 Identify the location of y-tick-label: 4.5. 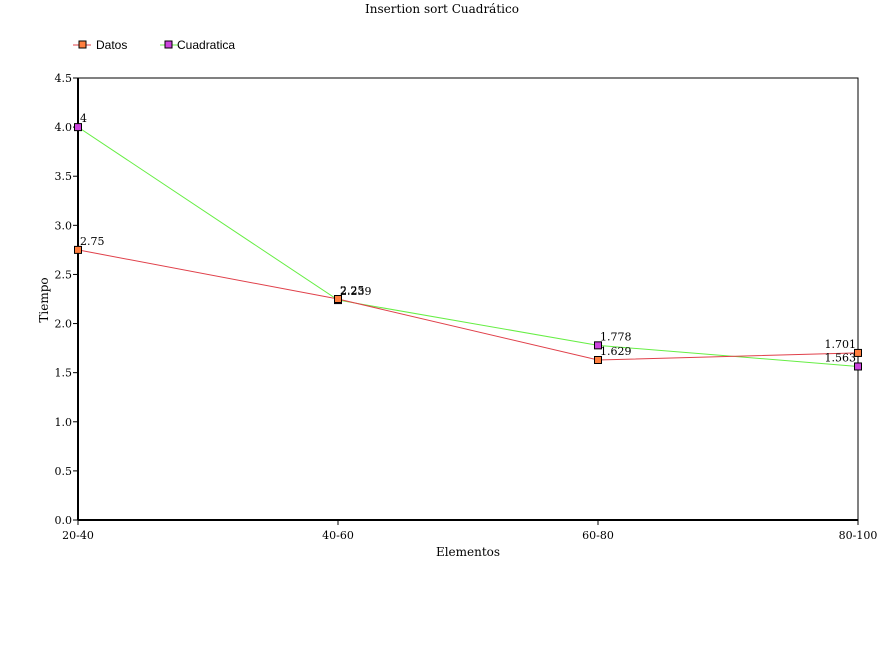
(64, 78).